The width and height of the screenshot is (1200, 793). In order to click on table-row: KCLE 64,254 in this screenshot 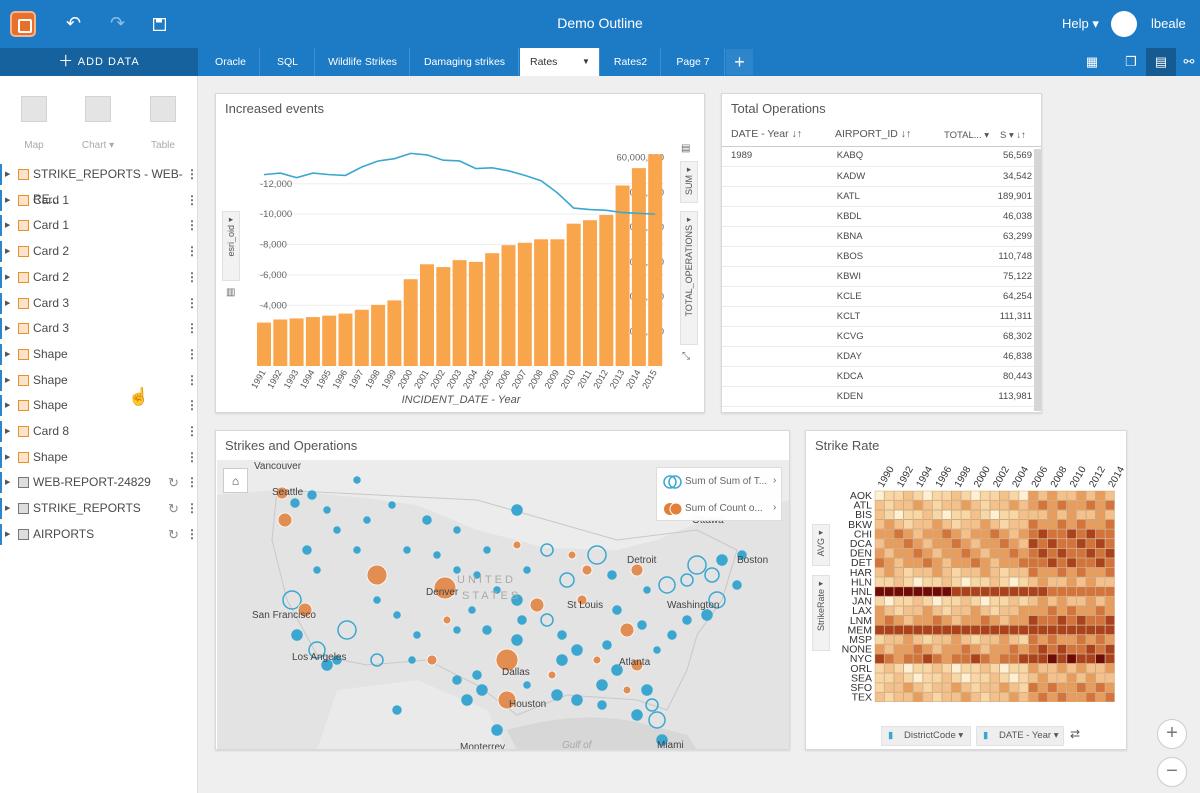, I will do `click(878, 296)`.